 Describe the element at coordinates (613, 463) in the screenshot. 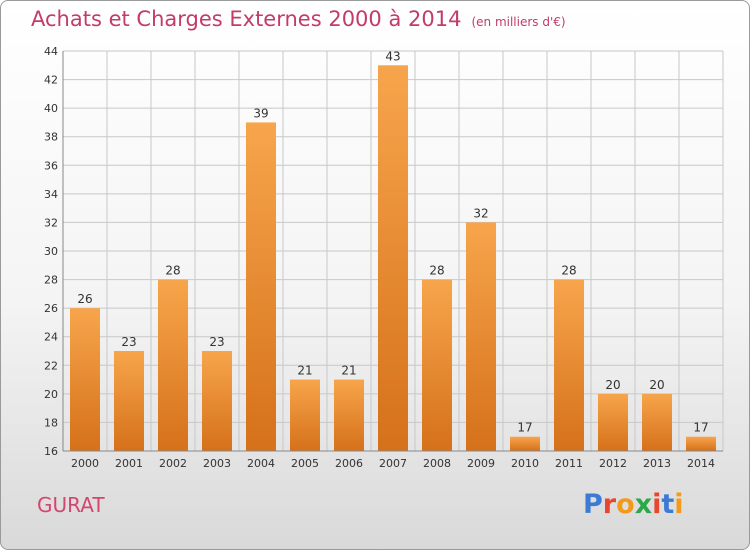

I see `x-tick-label: 2012` at that location.